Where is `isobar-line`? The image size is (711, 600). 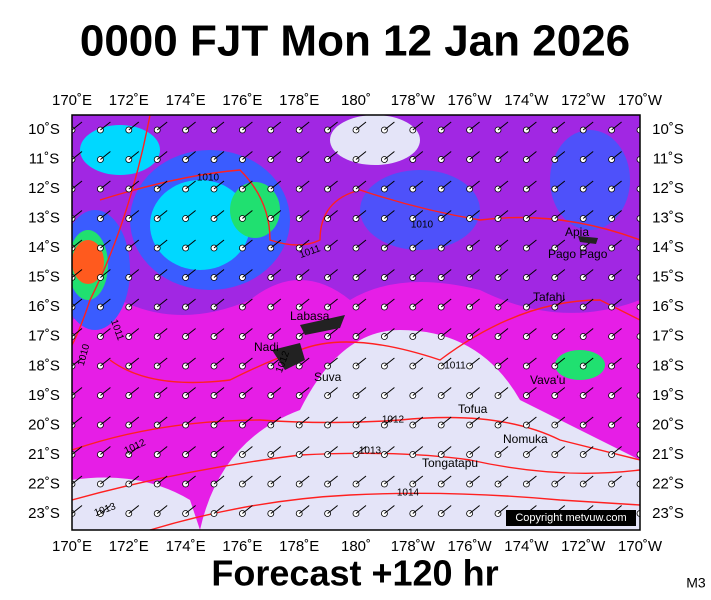
isobar-line is located at coordinates (356, 476).